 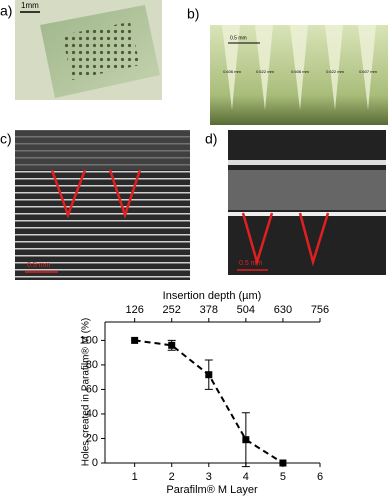 I want to click on y-tick-label: 80, so click(x=92, y=365).